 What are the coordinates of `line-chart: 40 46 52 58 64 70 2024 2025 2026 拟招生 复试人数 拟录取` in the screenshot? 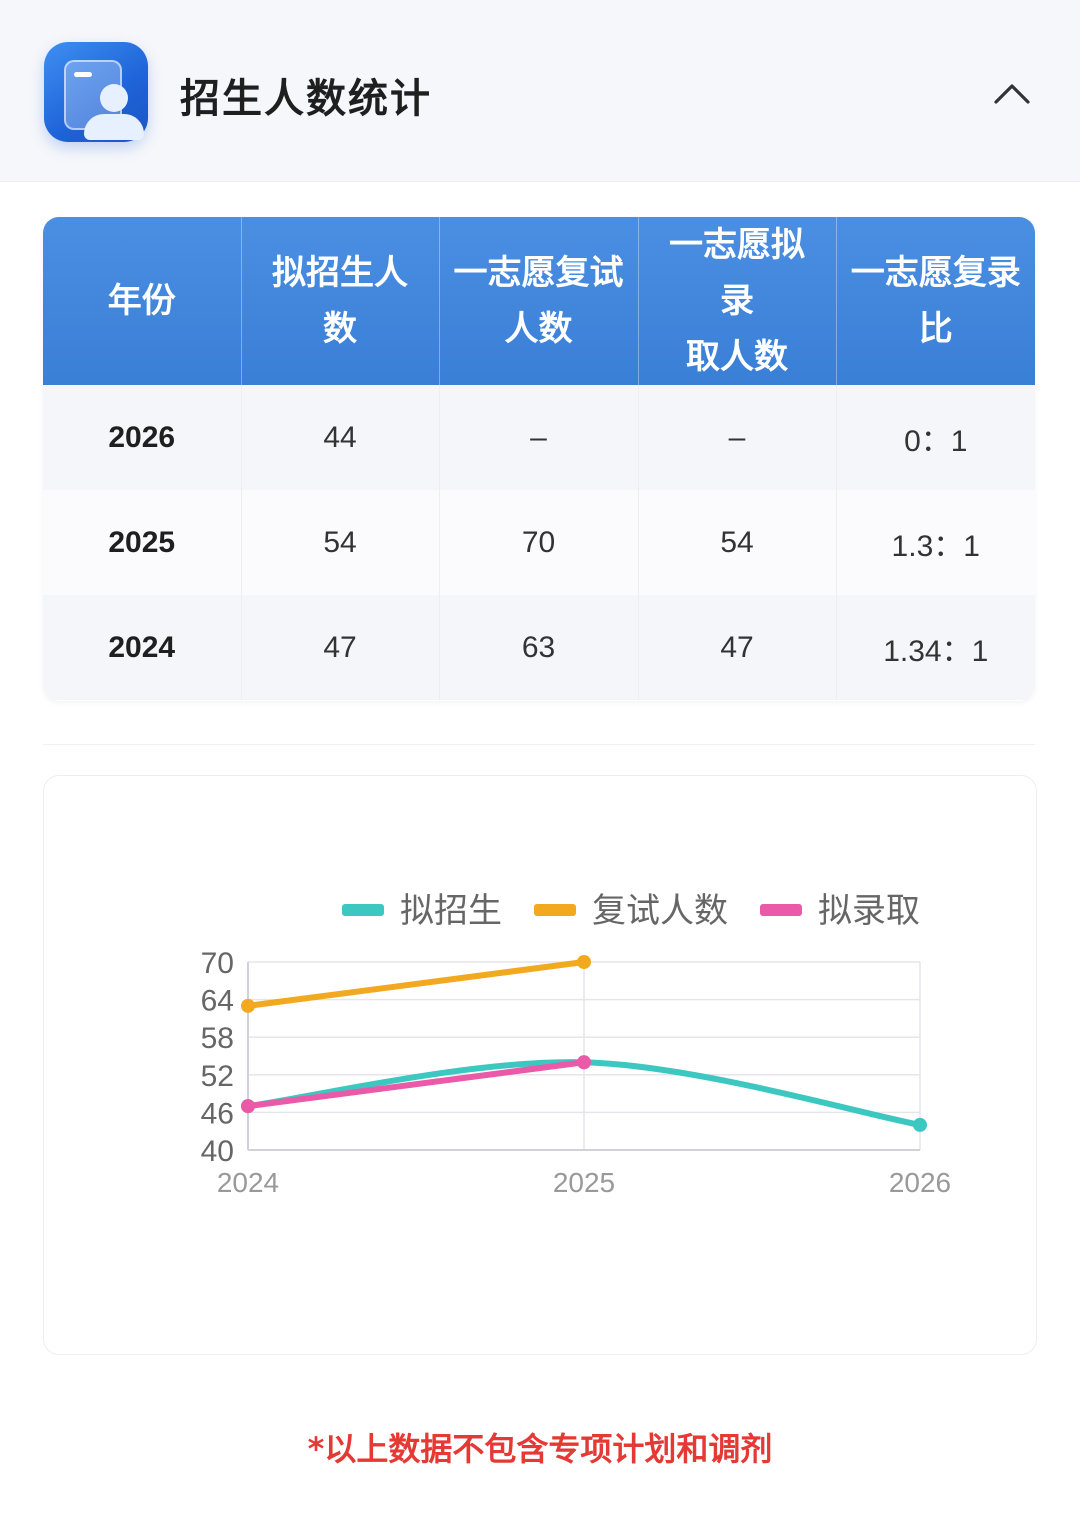 It's located at (576, 1044).